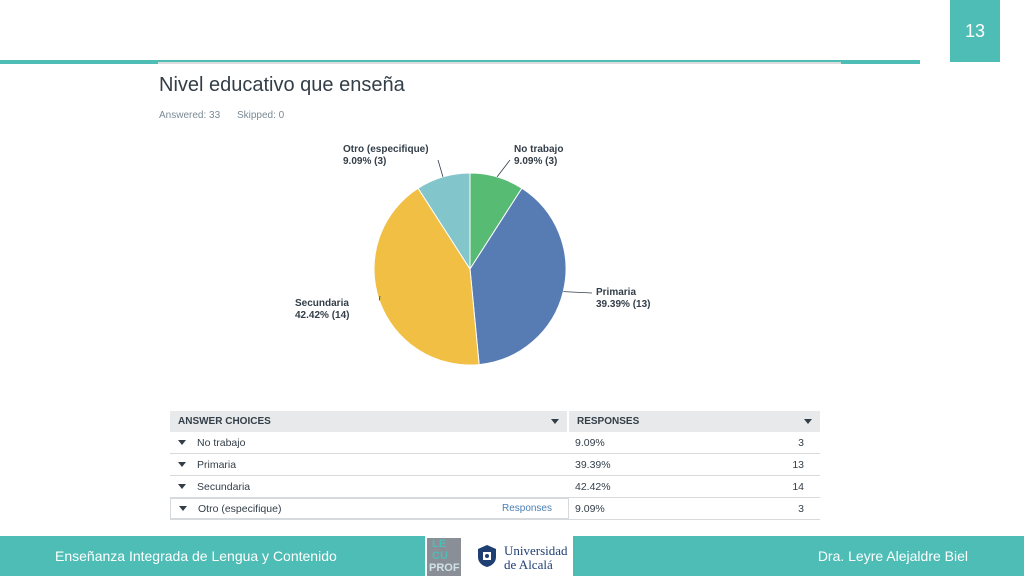 This screenshot has height=576, width=1024. I want to click on page-number: 13, so click(975, 31).